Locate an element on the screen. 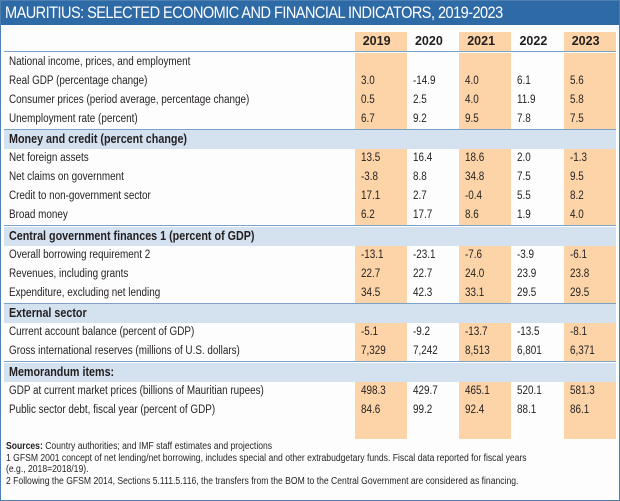  section-separator is located at coordinates (310, 362).